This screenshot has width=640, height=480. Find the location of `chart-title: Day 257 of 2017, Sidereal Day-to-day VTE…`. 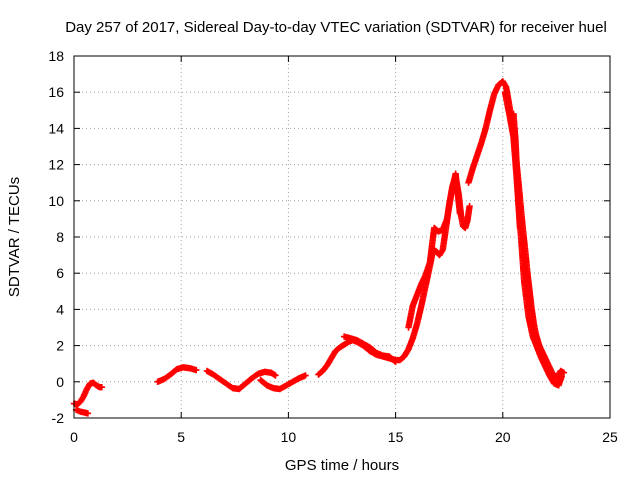

chart-title: Day 257 of 2017, Sidereal Day-to-day VTE… is located at coordinates (336, 27).